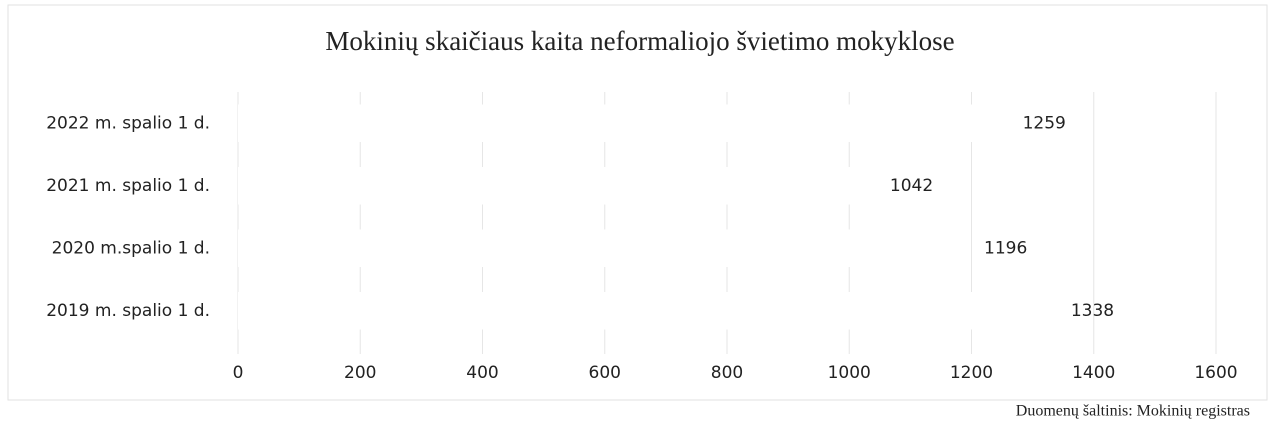 This screenshot has width=1275, height=427. I want to click on data-label: 1196, so click(1005, 248).